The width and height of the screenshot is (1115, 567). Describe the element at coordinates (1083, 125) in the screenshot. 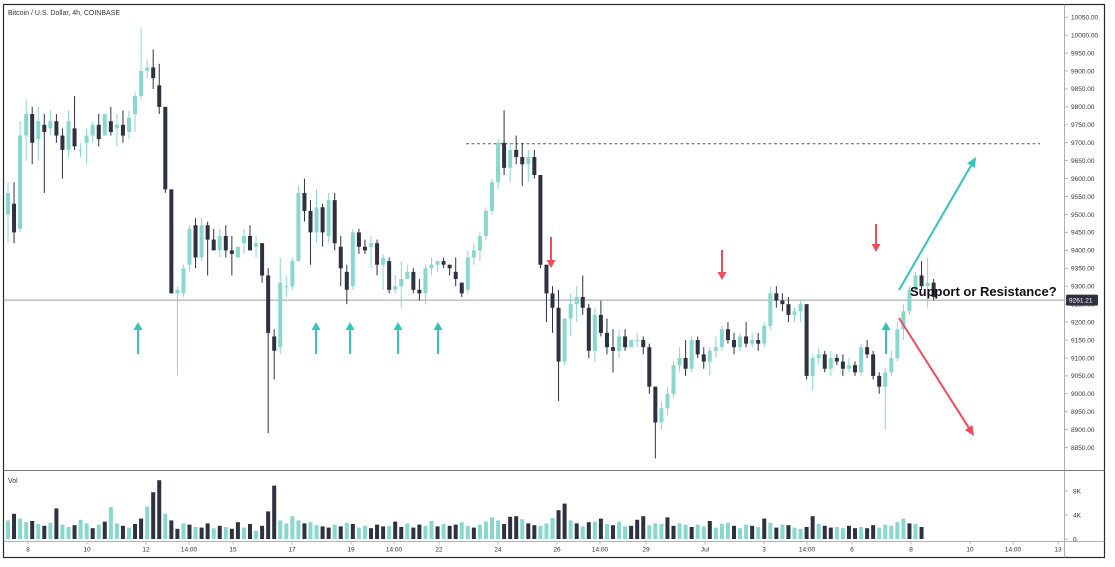

I see `price-tick-label: 9750.00` at that location.